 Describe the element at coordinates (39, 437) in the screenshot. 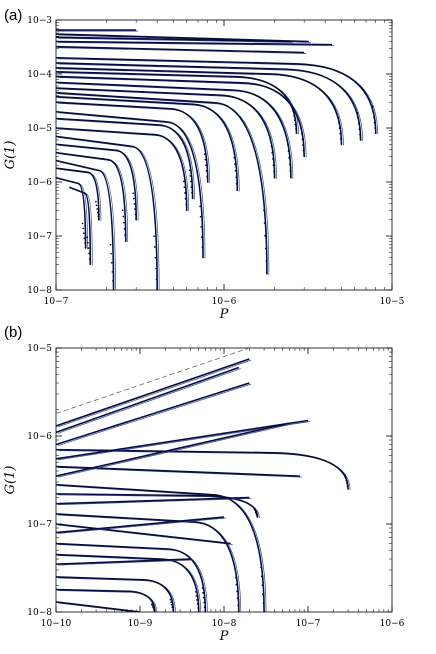

I see `y-tick-label-b: 10−6` at that location.